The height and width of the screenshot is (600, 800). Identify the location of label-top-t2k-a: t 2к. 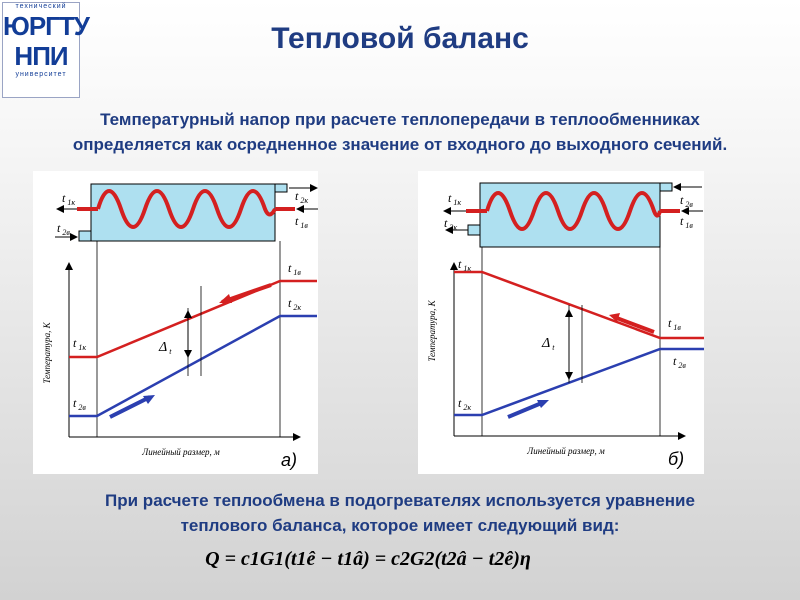
(301, 197).